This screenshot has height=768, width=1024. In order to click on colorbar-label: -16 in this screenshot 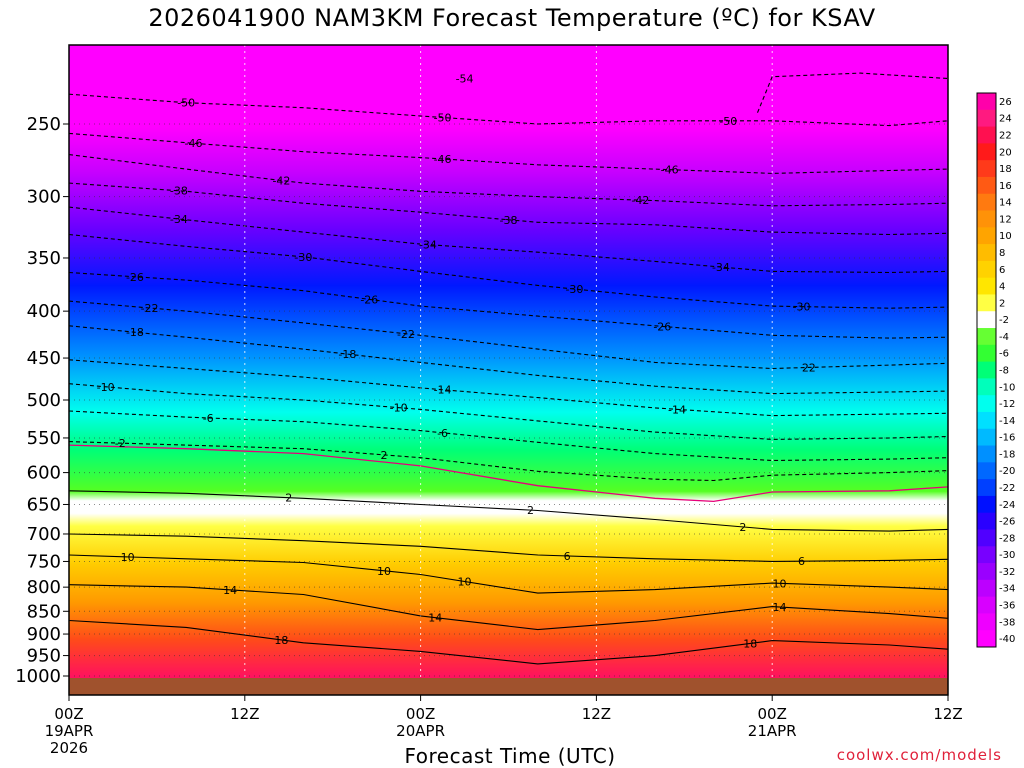, I will do `click(1007, 438)`.